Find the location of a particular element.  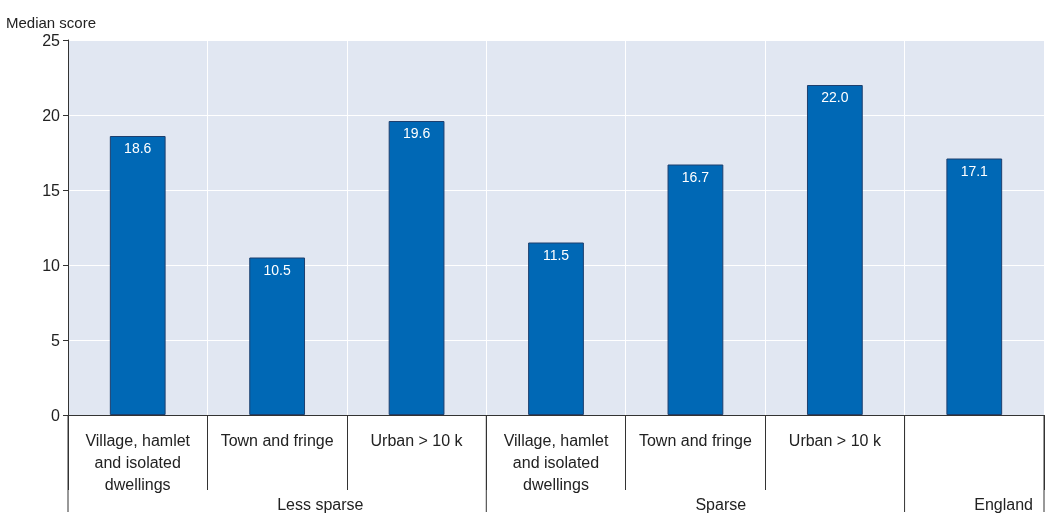

text: Sparse is located at coordinates (721, 504).